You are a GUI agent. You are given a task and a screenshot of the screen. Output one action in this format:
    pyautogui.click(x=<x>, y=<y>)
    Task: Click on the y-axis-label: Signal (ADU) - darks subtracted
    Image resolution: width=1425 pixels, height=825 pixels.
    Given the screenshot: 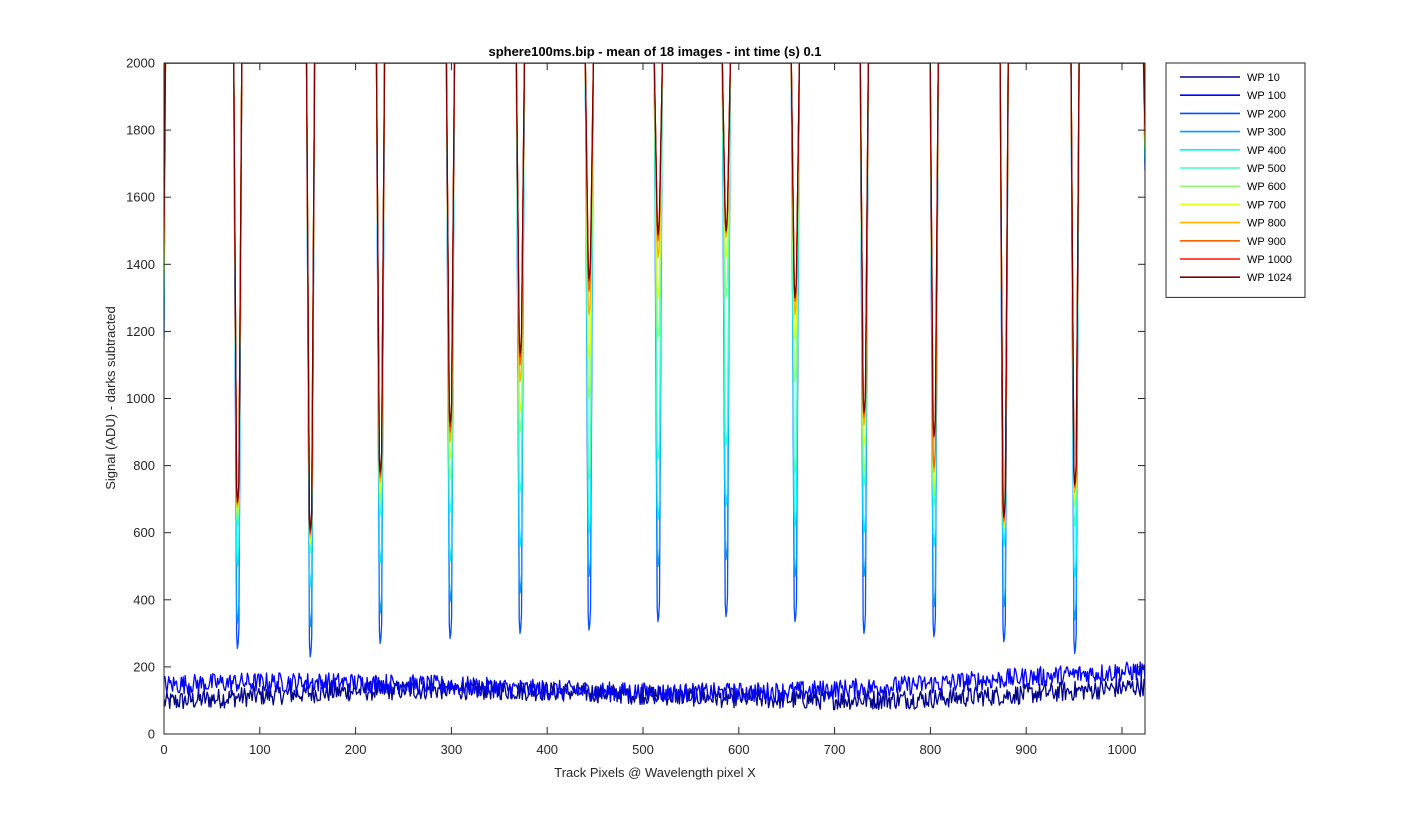 What is the action you would take?
    pyautogui.click(x=110, y=398)
    